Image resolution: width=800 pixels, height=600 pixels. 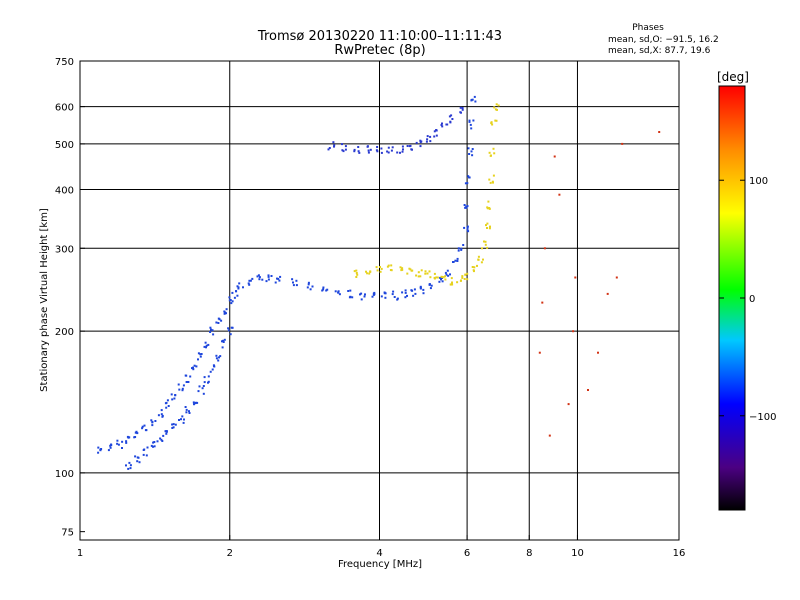 I want to click on x-tick-label: 16, so click(x=679, y=553).